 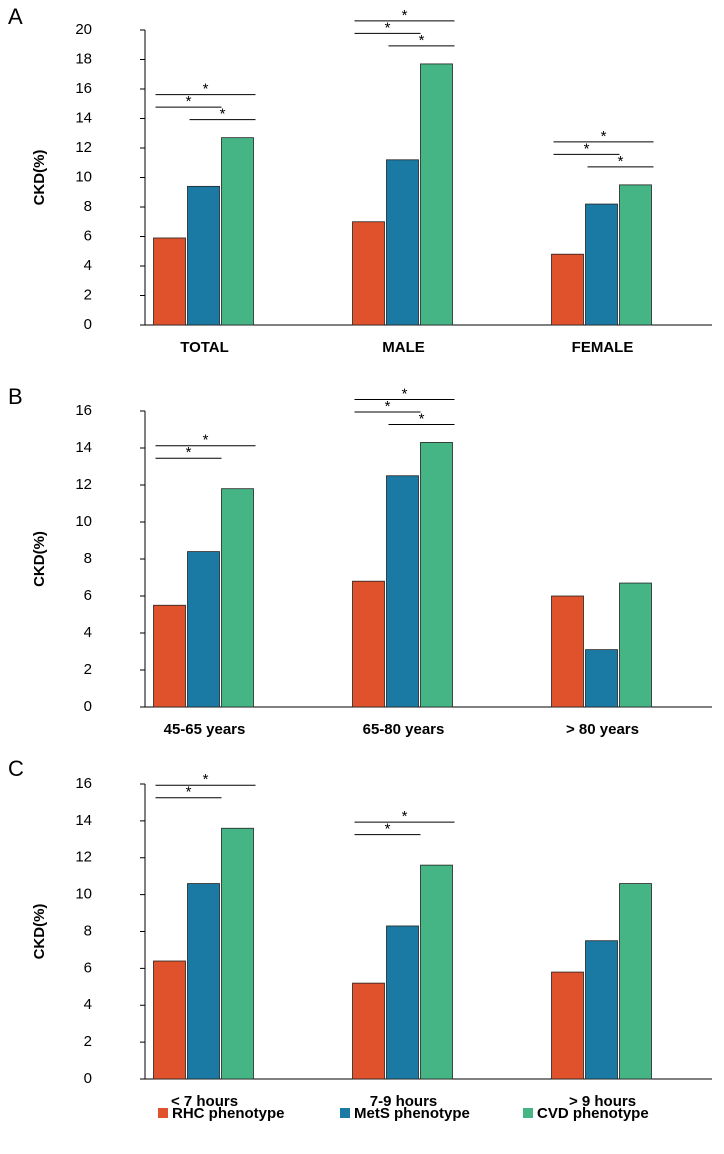 What do you see at coordinates (204, 1101) in the screenshot?
I see `x-tick-label: < 7 hours` at bounding box center [204, 1101].